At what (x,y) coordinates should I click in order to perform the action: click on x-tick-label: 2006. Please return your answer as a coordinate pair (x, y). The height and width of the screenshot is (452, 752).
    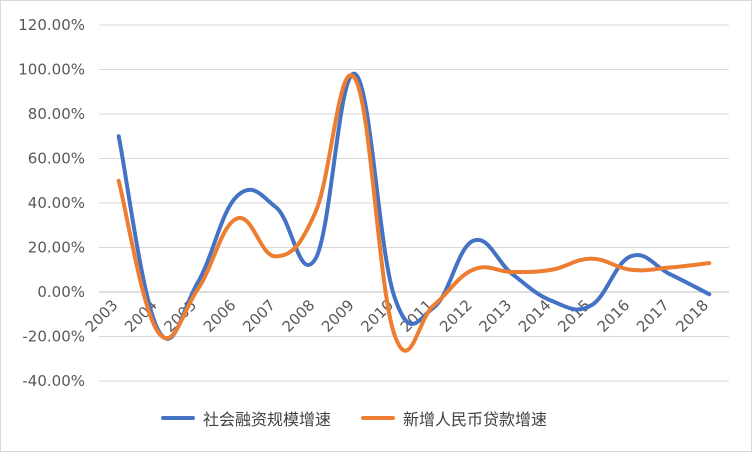
    Looking at the image, I should click on (220, 316).